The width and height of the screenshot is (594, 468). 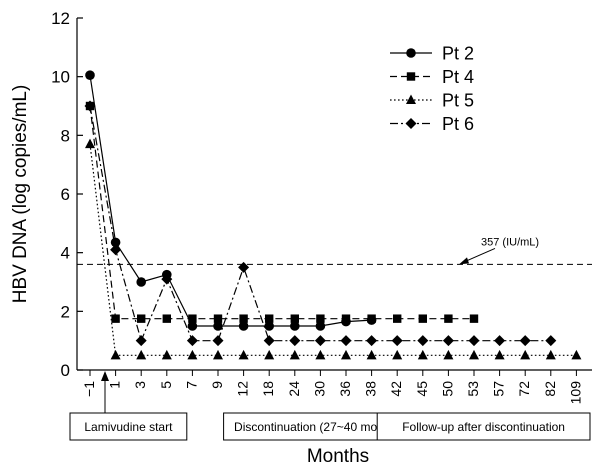 I want to click on legend-label: Pt 4, so click(x=458, y=77).